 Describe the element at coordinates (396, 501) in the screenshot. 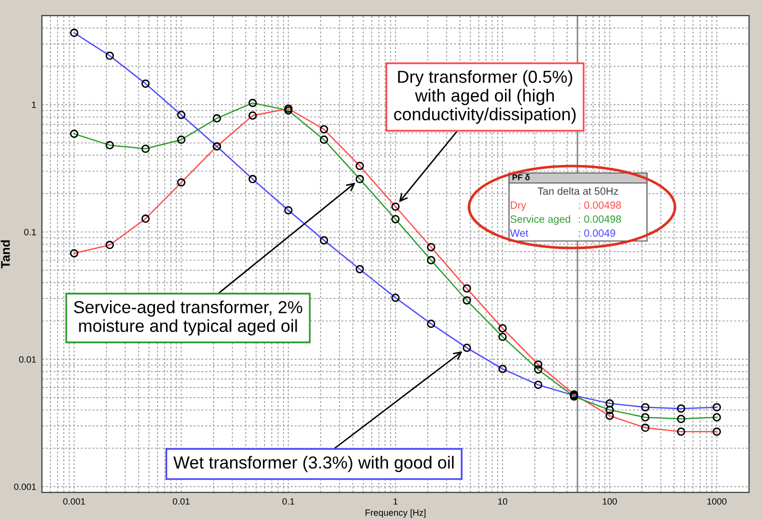

I see `x-tick-label: 1` at that location.